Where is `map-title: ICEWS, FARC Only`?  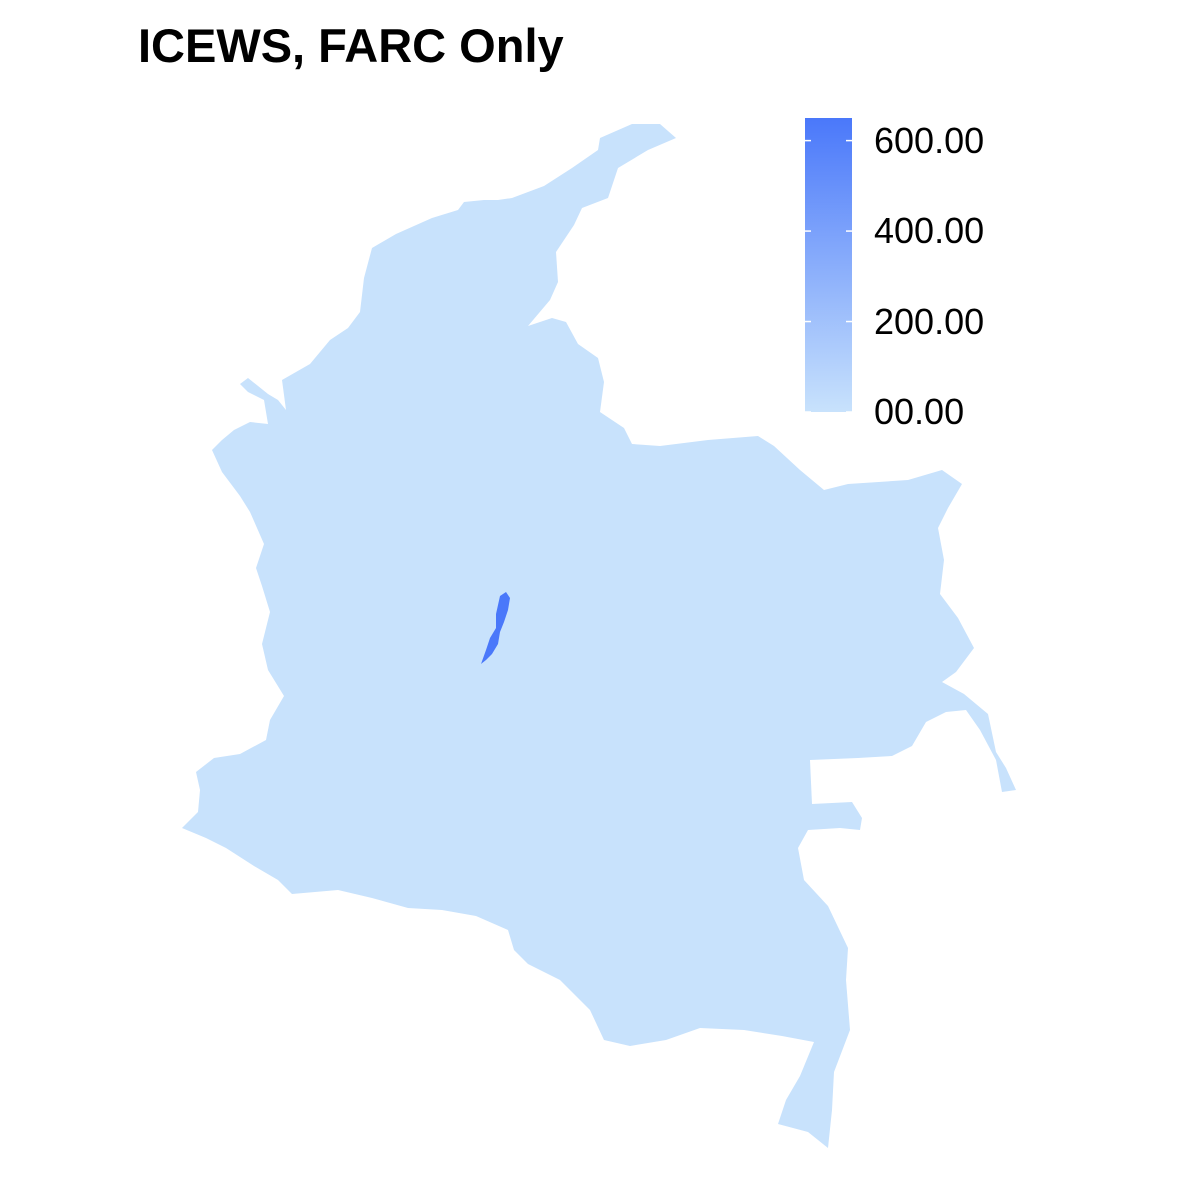 map-title: ICEWS, FARC Only is located at coordinates (351, 45).